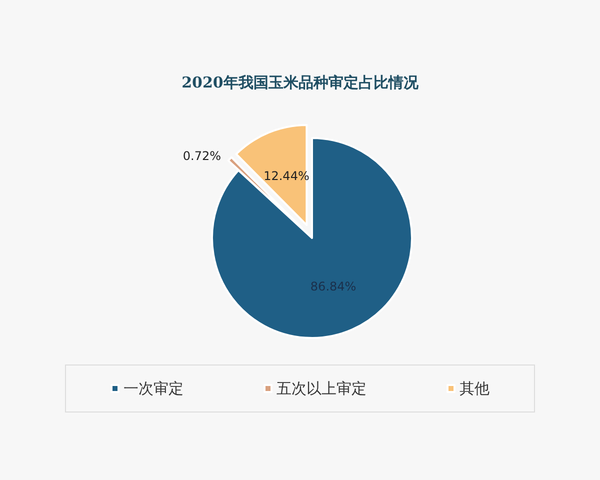 This screenshot has width=600, height=480. I want to click on chart-title: 2020年我国玉米品种审定占比情况, so click(301, 83).